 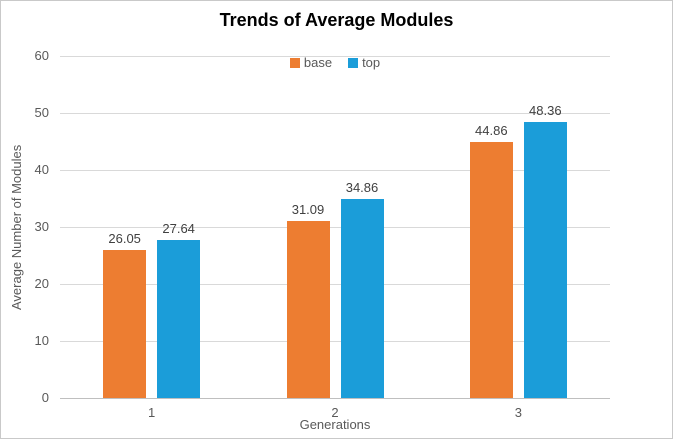 I want to click on y-tick-label-0: 0, so click(x=45, y=397).